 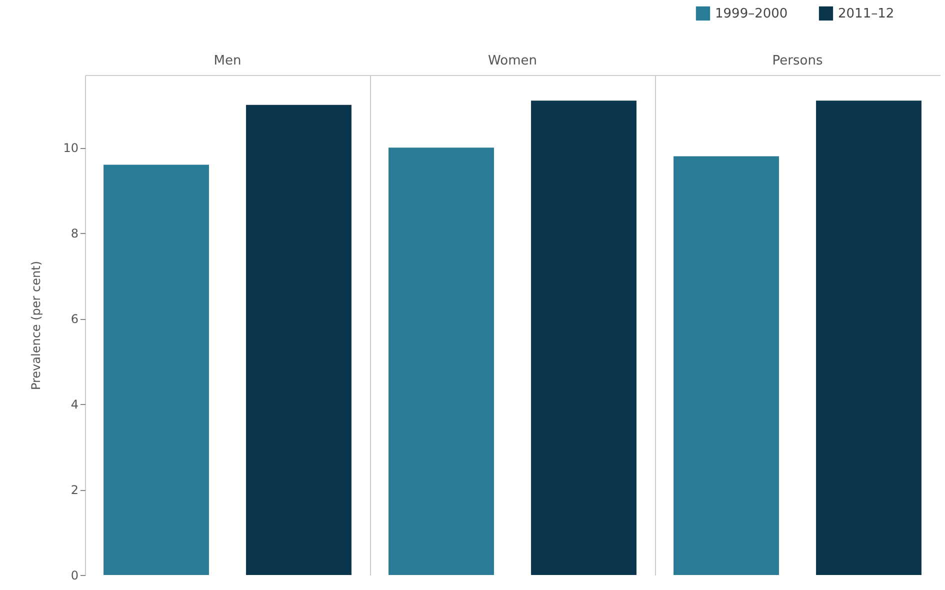 I want to click on y-tick-label: 8, so click(x=74, y=233).